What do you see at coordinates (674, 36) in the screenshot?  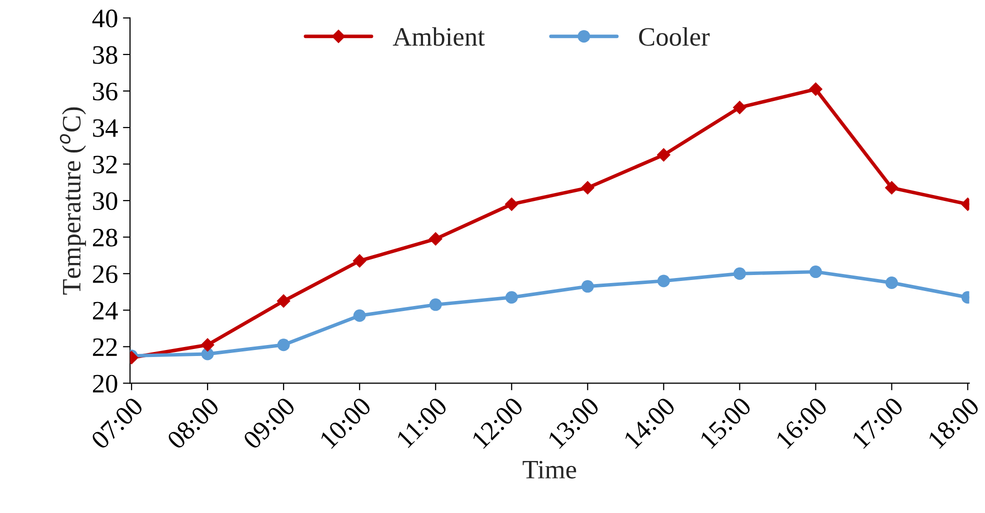 I see `legend-label: Cooler` at bounding box center [674, 36].